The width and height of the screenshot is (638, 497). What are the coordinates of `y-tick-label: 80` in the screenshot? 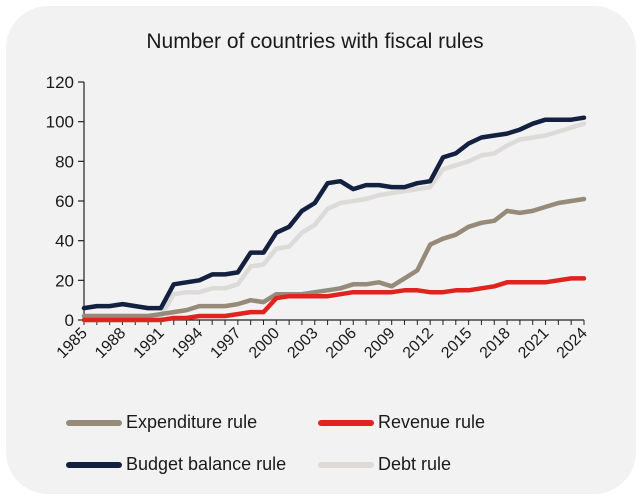 It's located at (64, 161).